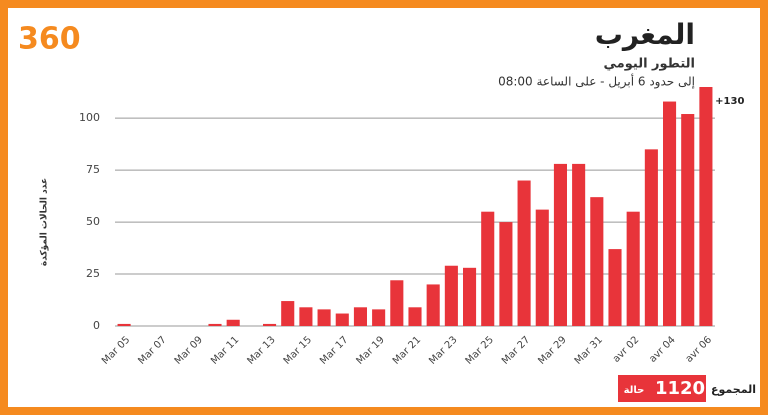 Image resolution: width=768 pixels, height=415 pixels. What do you see at coordinates (645, 34) in the screenshot?
I see `chart-title: المغرب` at bounding box center [645, 34].